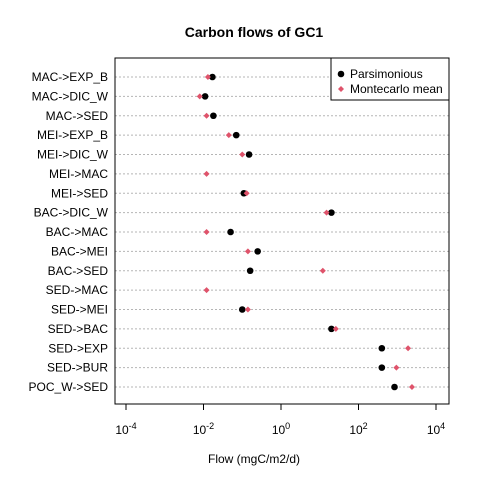  I want to click on x-axis-label: Flow (mgC/m2/d), so click(254, 459).